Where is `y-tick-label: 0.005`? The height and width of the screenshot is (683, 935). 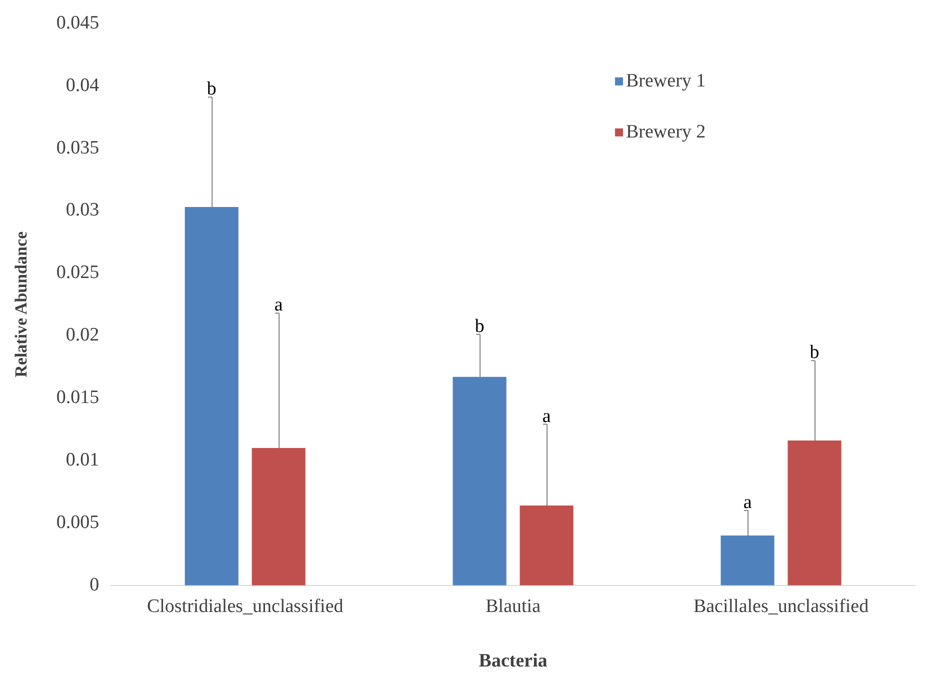 y-tick-label: 0.005 is located at coordinates (78, 522).